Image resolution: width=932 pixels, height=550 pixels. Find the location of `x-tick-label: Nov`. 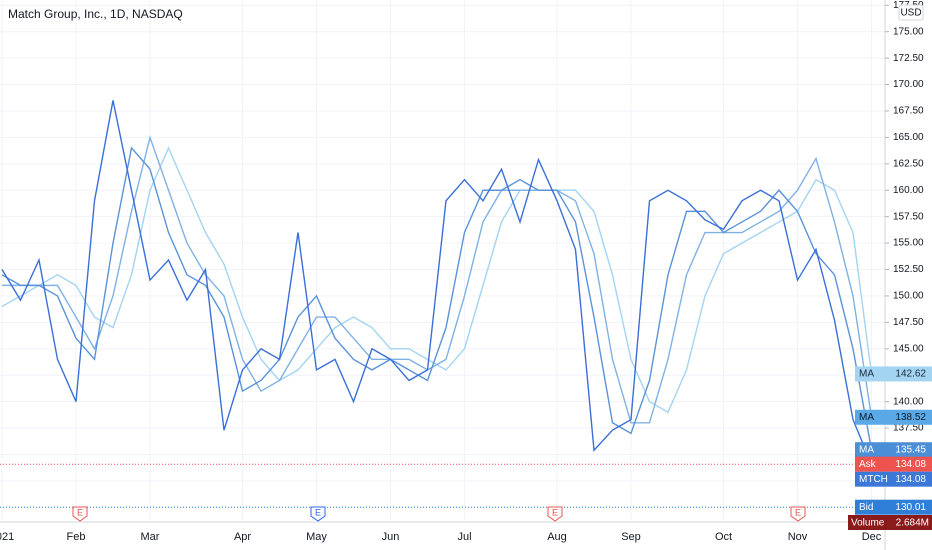

x-tick-label: Nov is located at coordinates (798, 537).